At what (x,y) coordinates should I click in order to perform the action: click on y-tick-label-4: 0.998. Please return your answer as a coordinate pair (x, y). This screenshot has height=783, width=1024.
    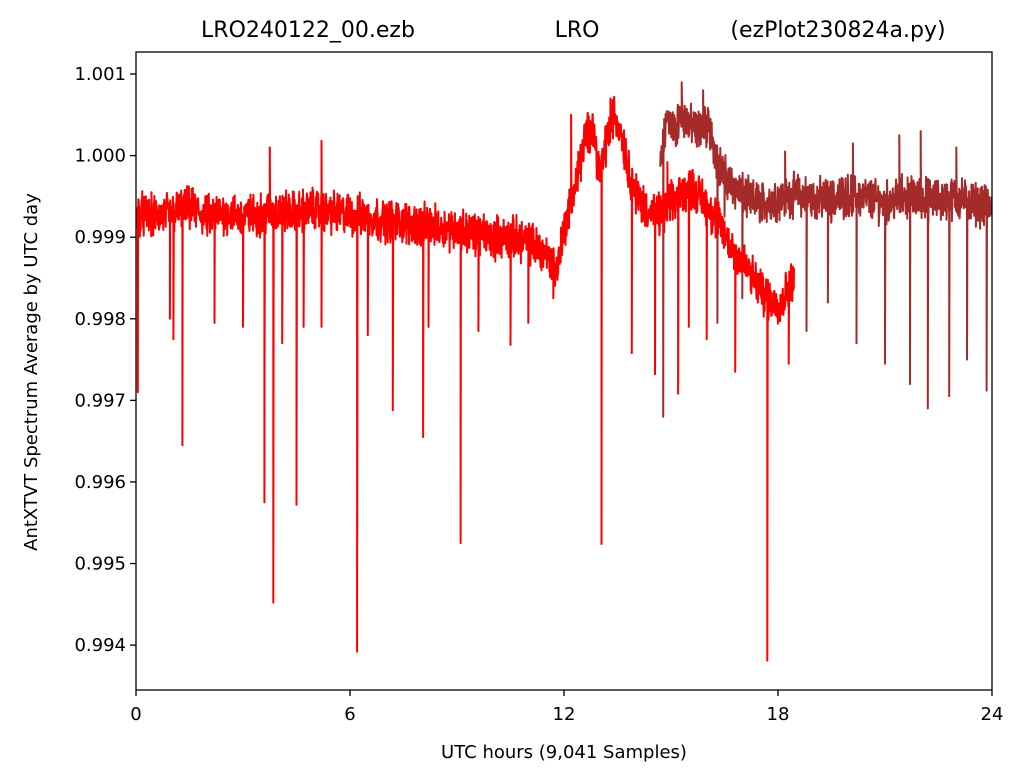
    Looking at the image, I should click on (100, 319).